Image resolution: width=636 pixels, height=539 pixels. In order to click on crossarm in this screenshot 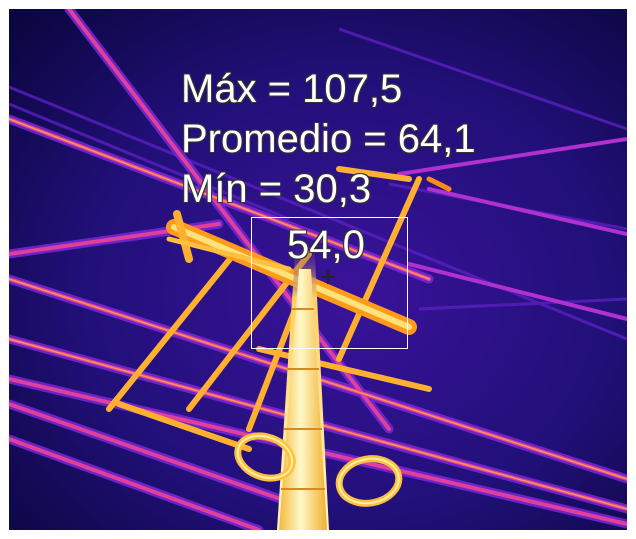, I will do `click(309, 250)`.